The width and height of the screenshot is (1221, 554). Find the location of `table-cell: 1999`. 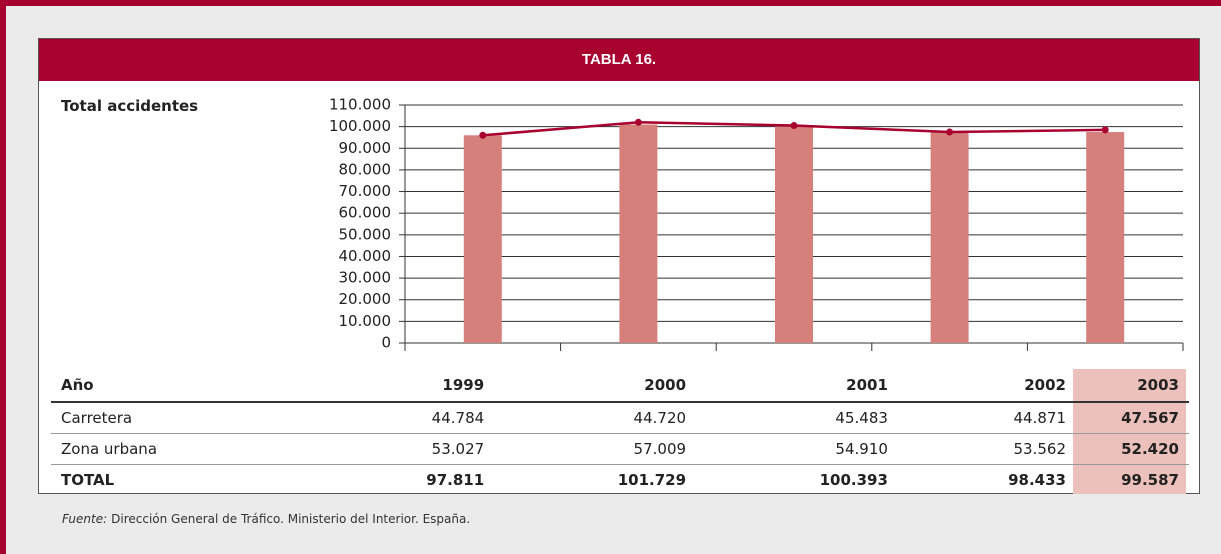

table-cell: 1999 is located at coordinates (405, 386).